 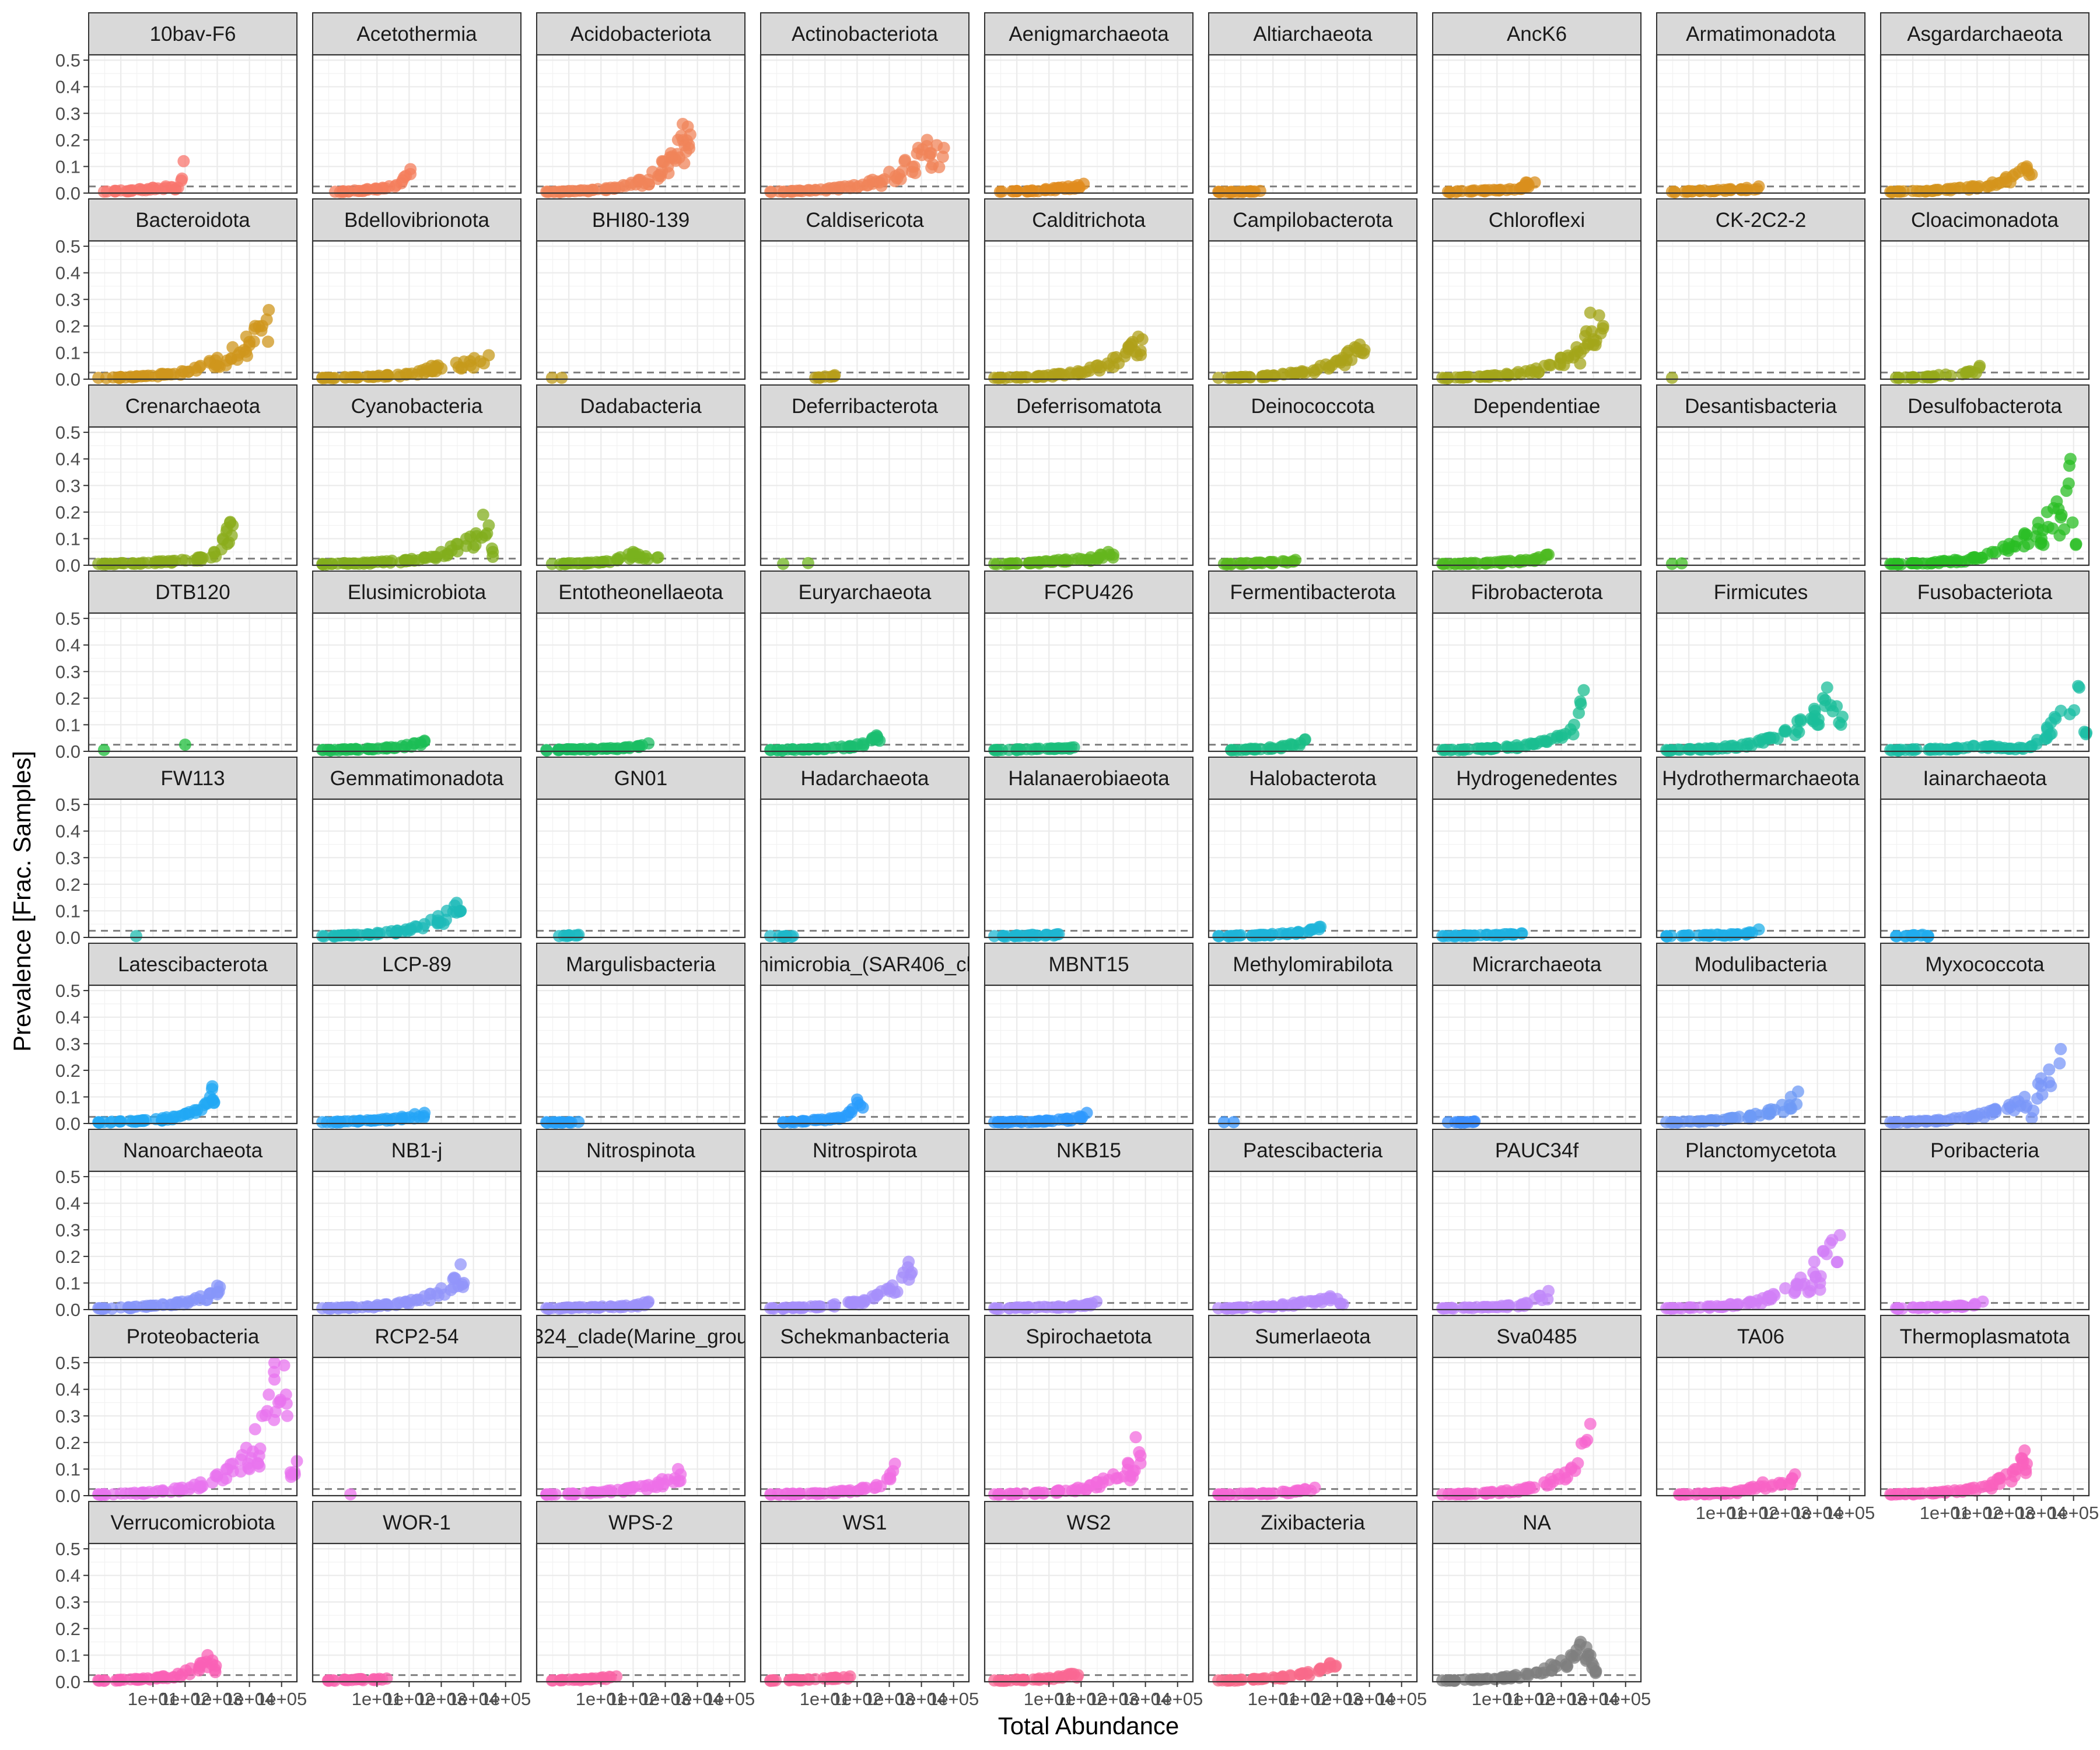 I want to click on facet-panel: Hydrothermarchaeota, so click(x=1761, y=850).